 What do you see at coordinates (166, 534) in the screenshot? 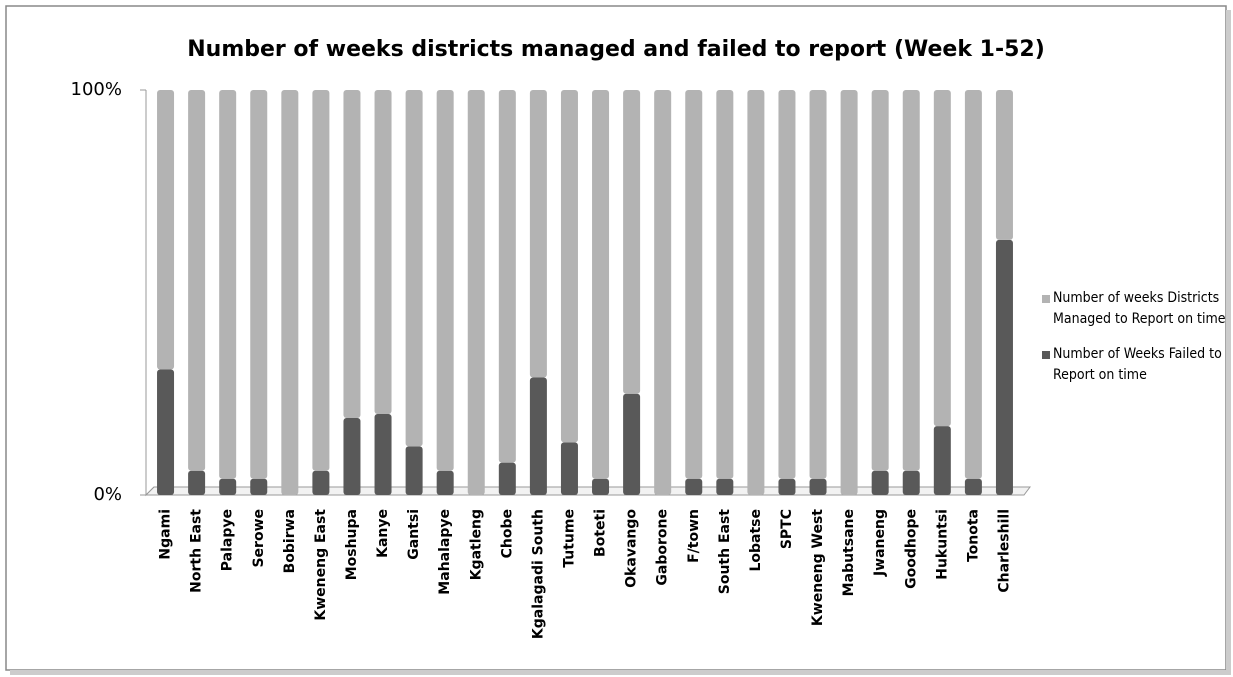
I see `x-tick-label: Ngami` at bounding box center [166, 534].